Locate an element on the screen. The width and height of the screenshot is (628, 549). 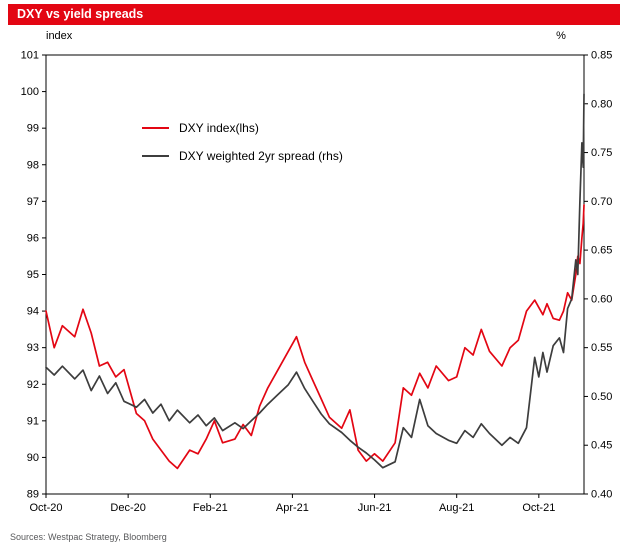
right-axis-tick-label: 0.75 is located at coordinates (601, 153).